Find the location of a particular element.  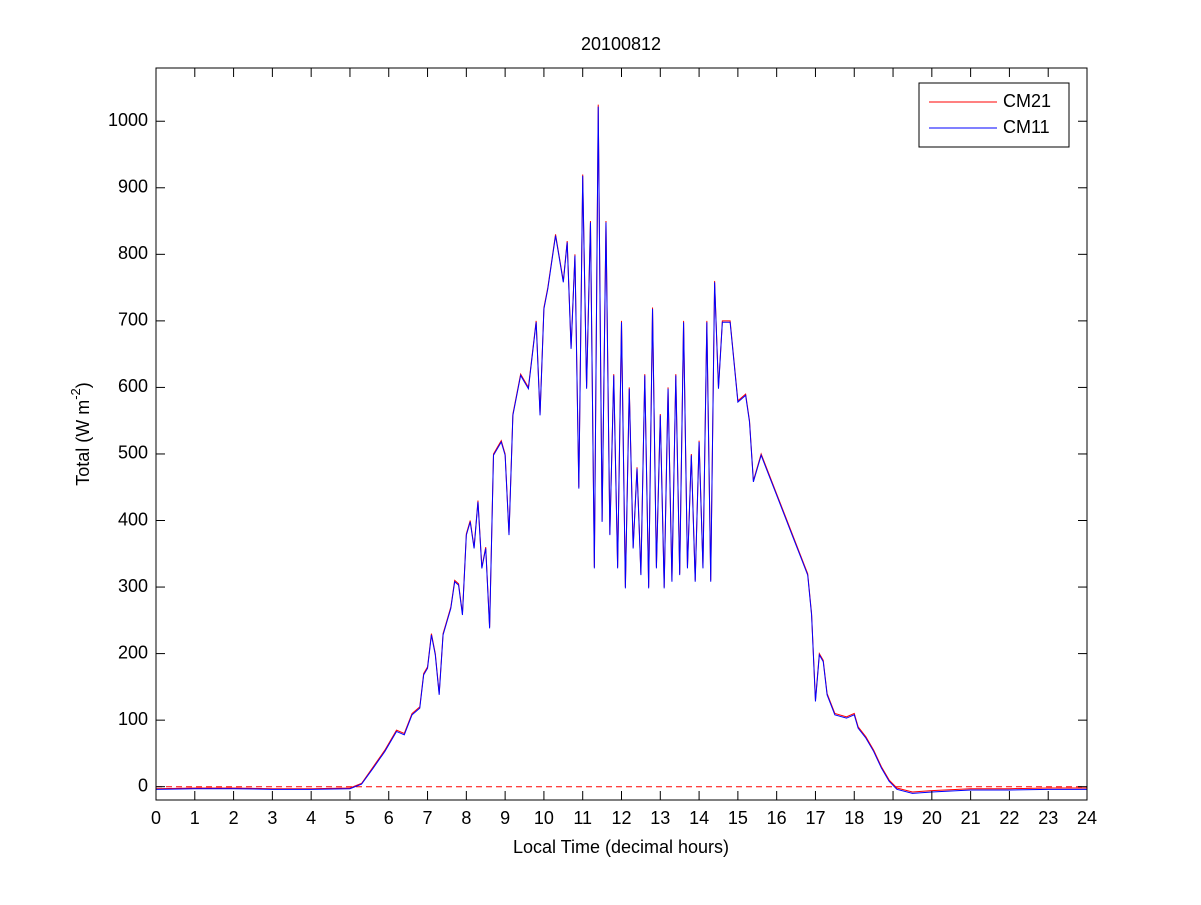

x-tick-label: 16 is located at coordinates (777, 818).